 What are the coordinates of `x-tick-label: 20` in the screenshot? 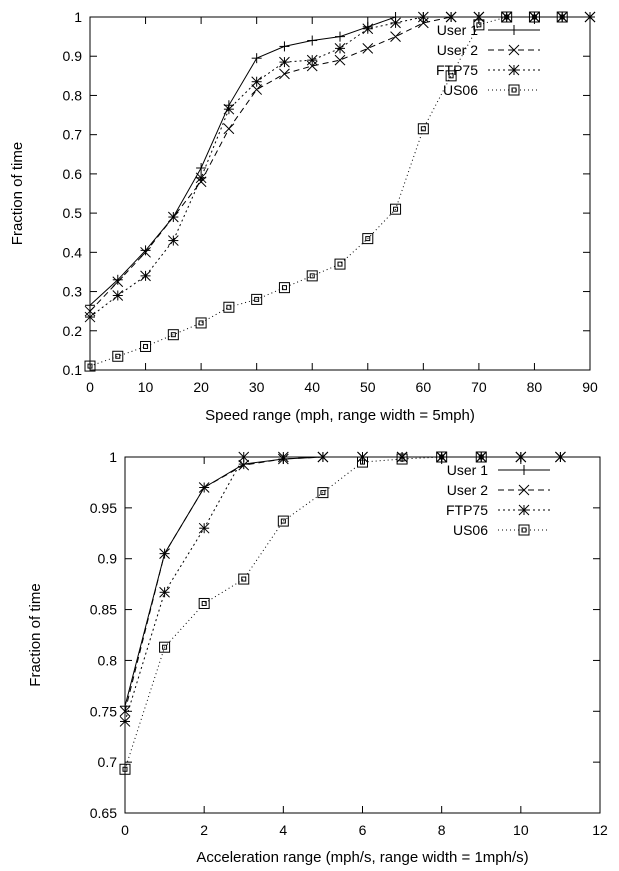 It's located at (201, 387).